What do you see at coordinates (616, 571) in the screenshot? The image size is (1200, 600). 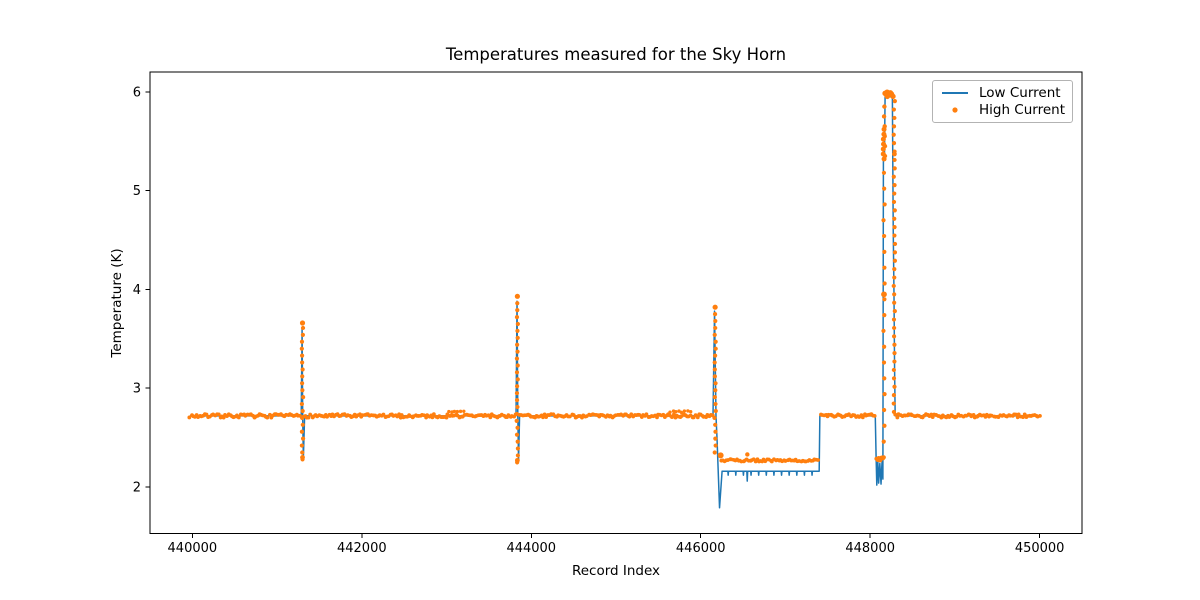 I see `x-axis-label: Record Index` at bounding box center [616, 571].